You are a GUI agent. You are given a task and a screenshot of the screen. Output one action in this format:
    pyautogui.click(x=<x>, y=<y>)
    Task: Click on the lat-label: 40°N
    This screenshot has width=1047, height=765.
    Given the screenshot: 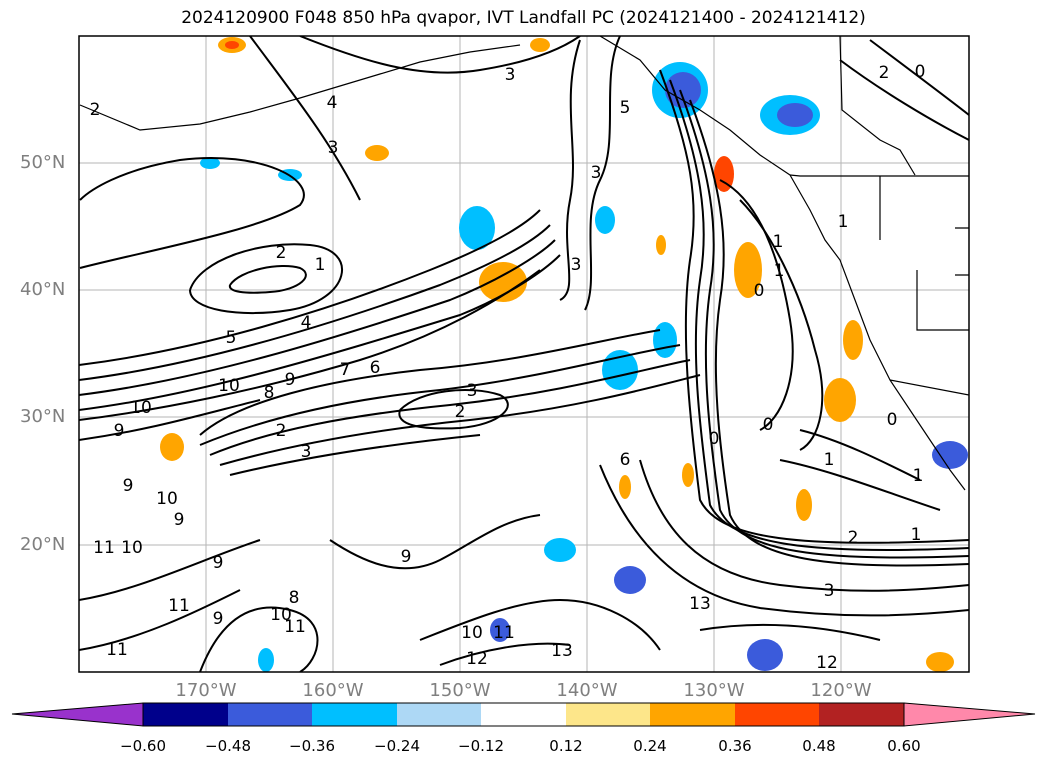 What is the action you would take?
    pyautogui.click(x=43, y=289)
    